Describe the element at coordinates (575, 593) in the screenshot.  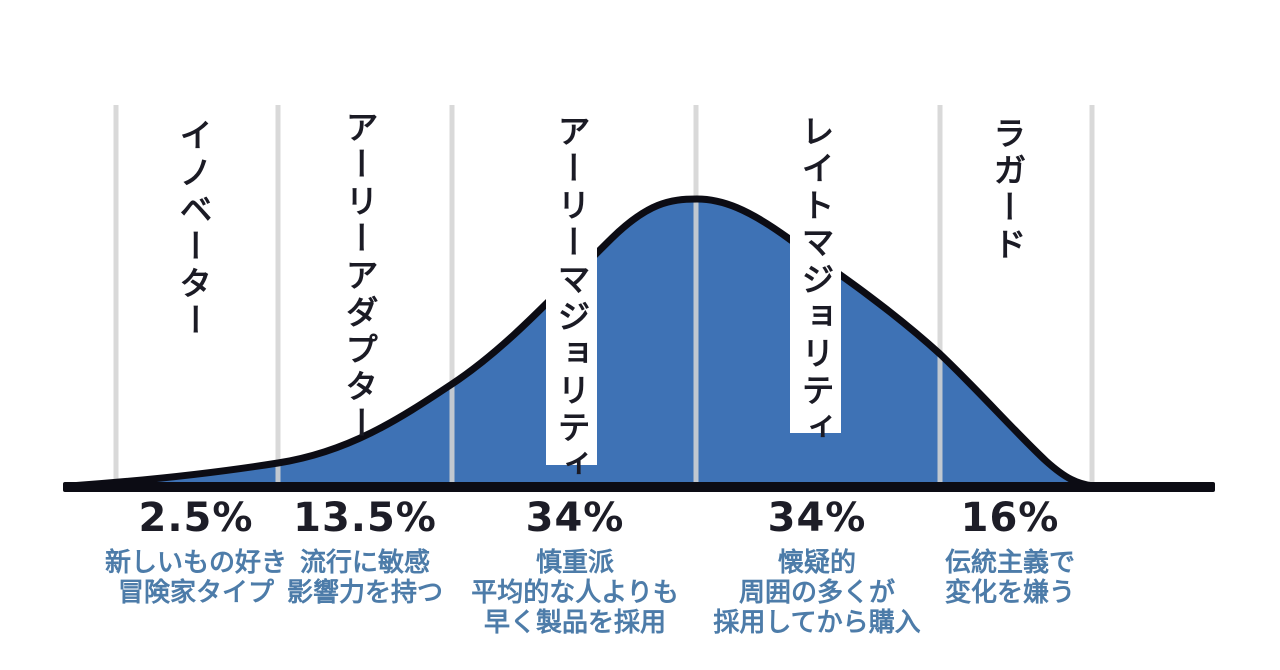
I see `description-label: 慎重派 平均的な人よりも 早く製品を採用` at that location.